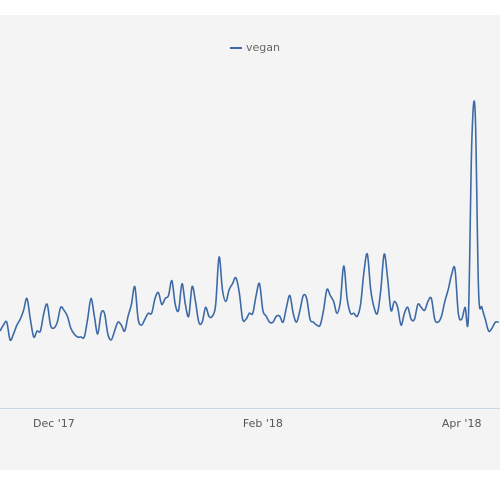 This screenshot has width=500, height=500. Describe the element at coordinates (263, 423) in the screenshot. I see `x-tick-label: Feb '18` at that location.